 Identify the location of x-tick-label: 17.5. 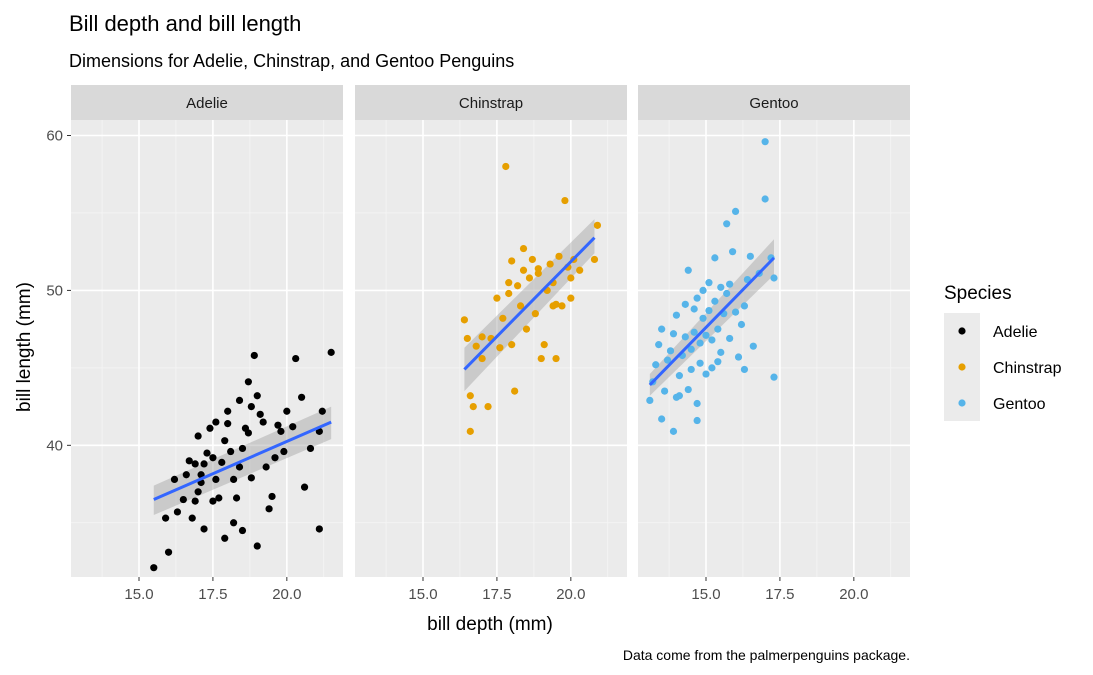
(779, 594).